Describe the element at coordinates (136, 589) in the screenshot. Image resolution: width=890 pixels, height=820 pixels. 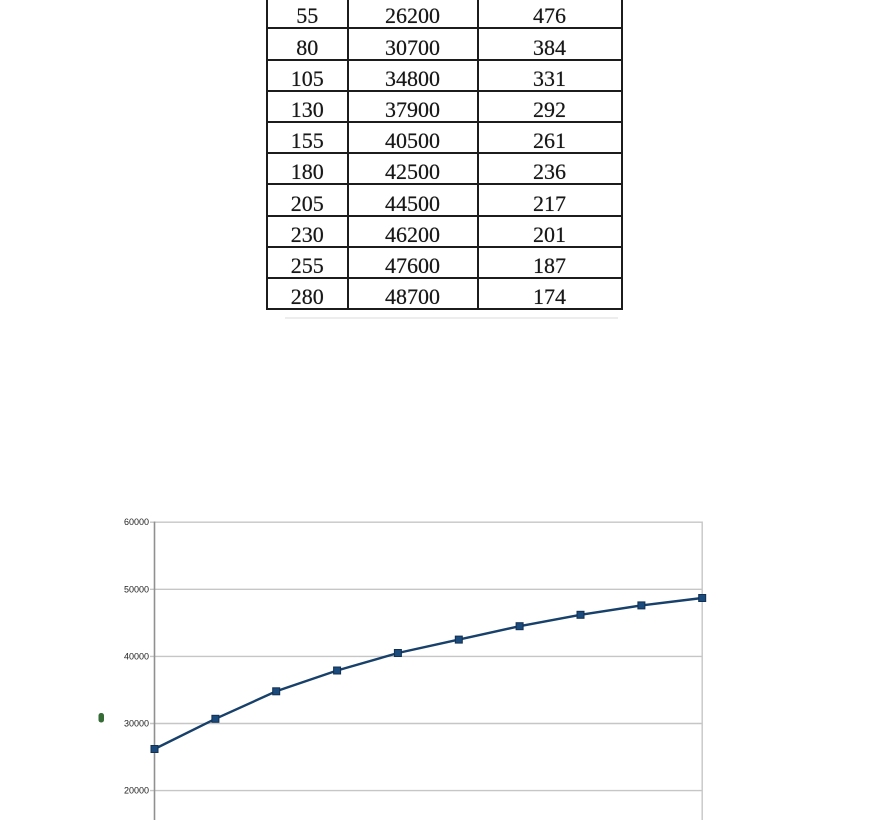
I see `svg-text: 50000` at that location.